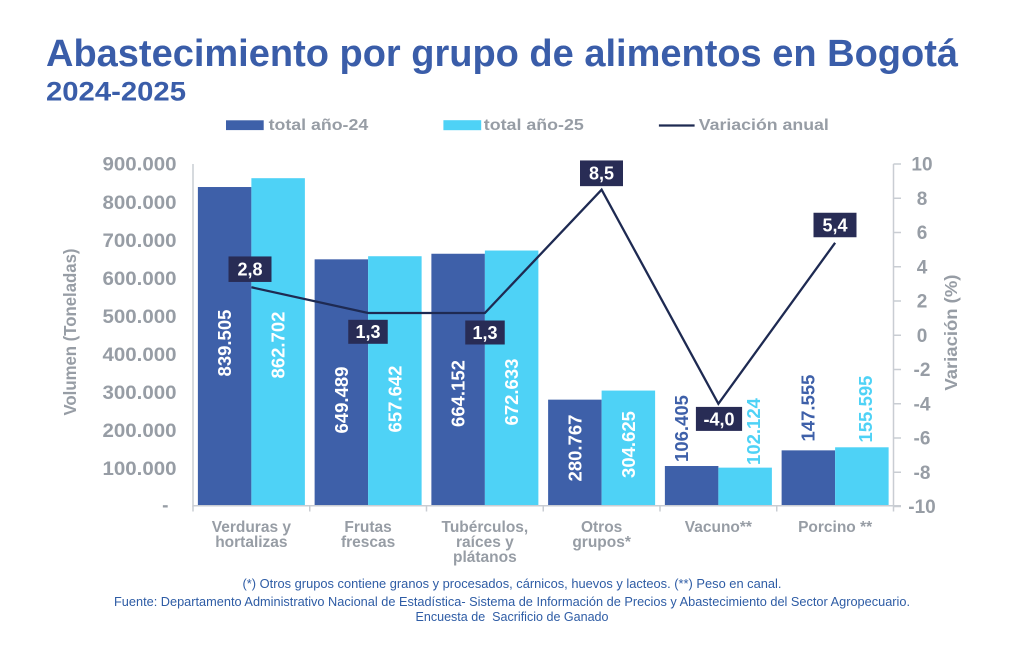 The image size is (1024, 653). I want to click on svg-text: 10, so click(921, 165).